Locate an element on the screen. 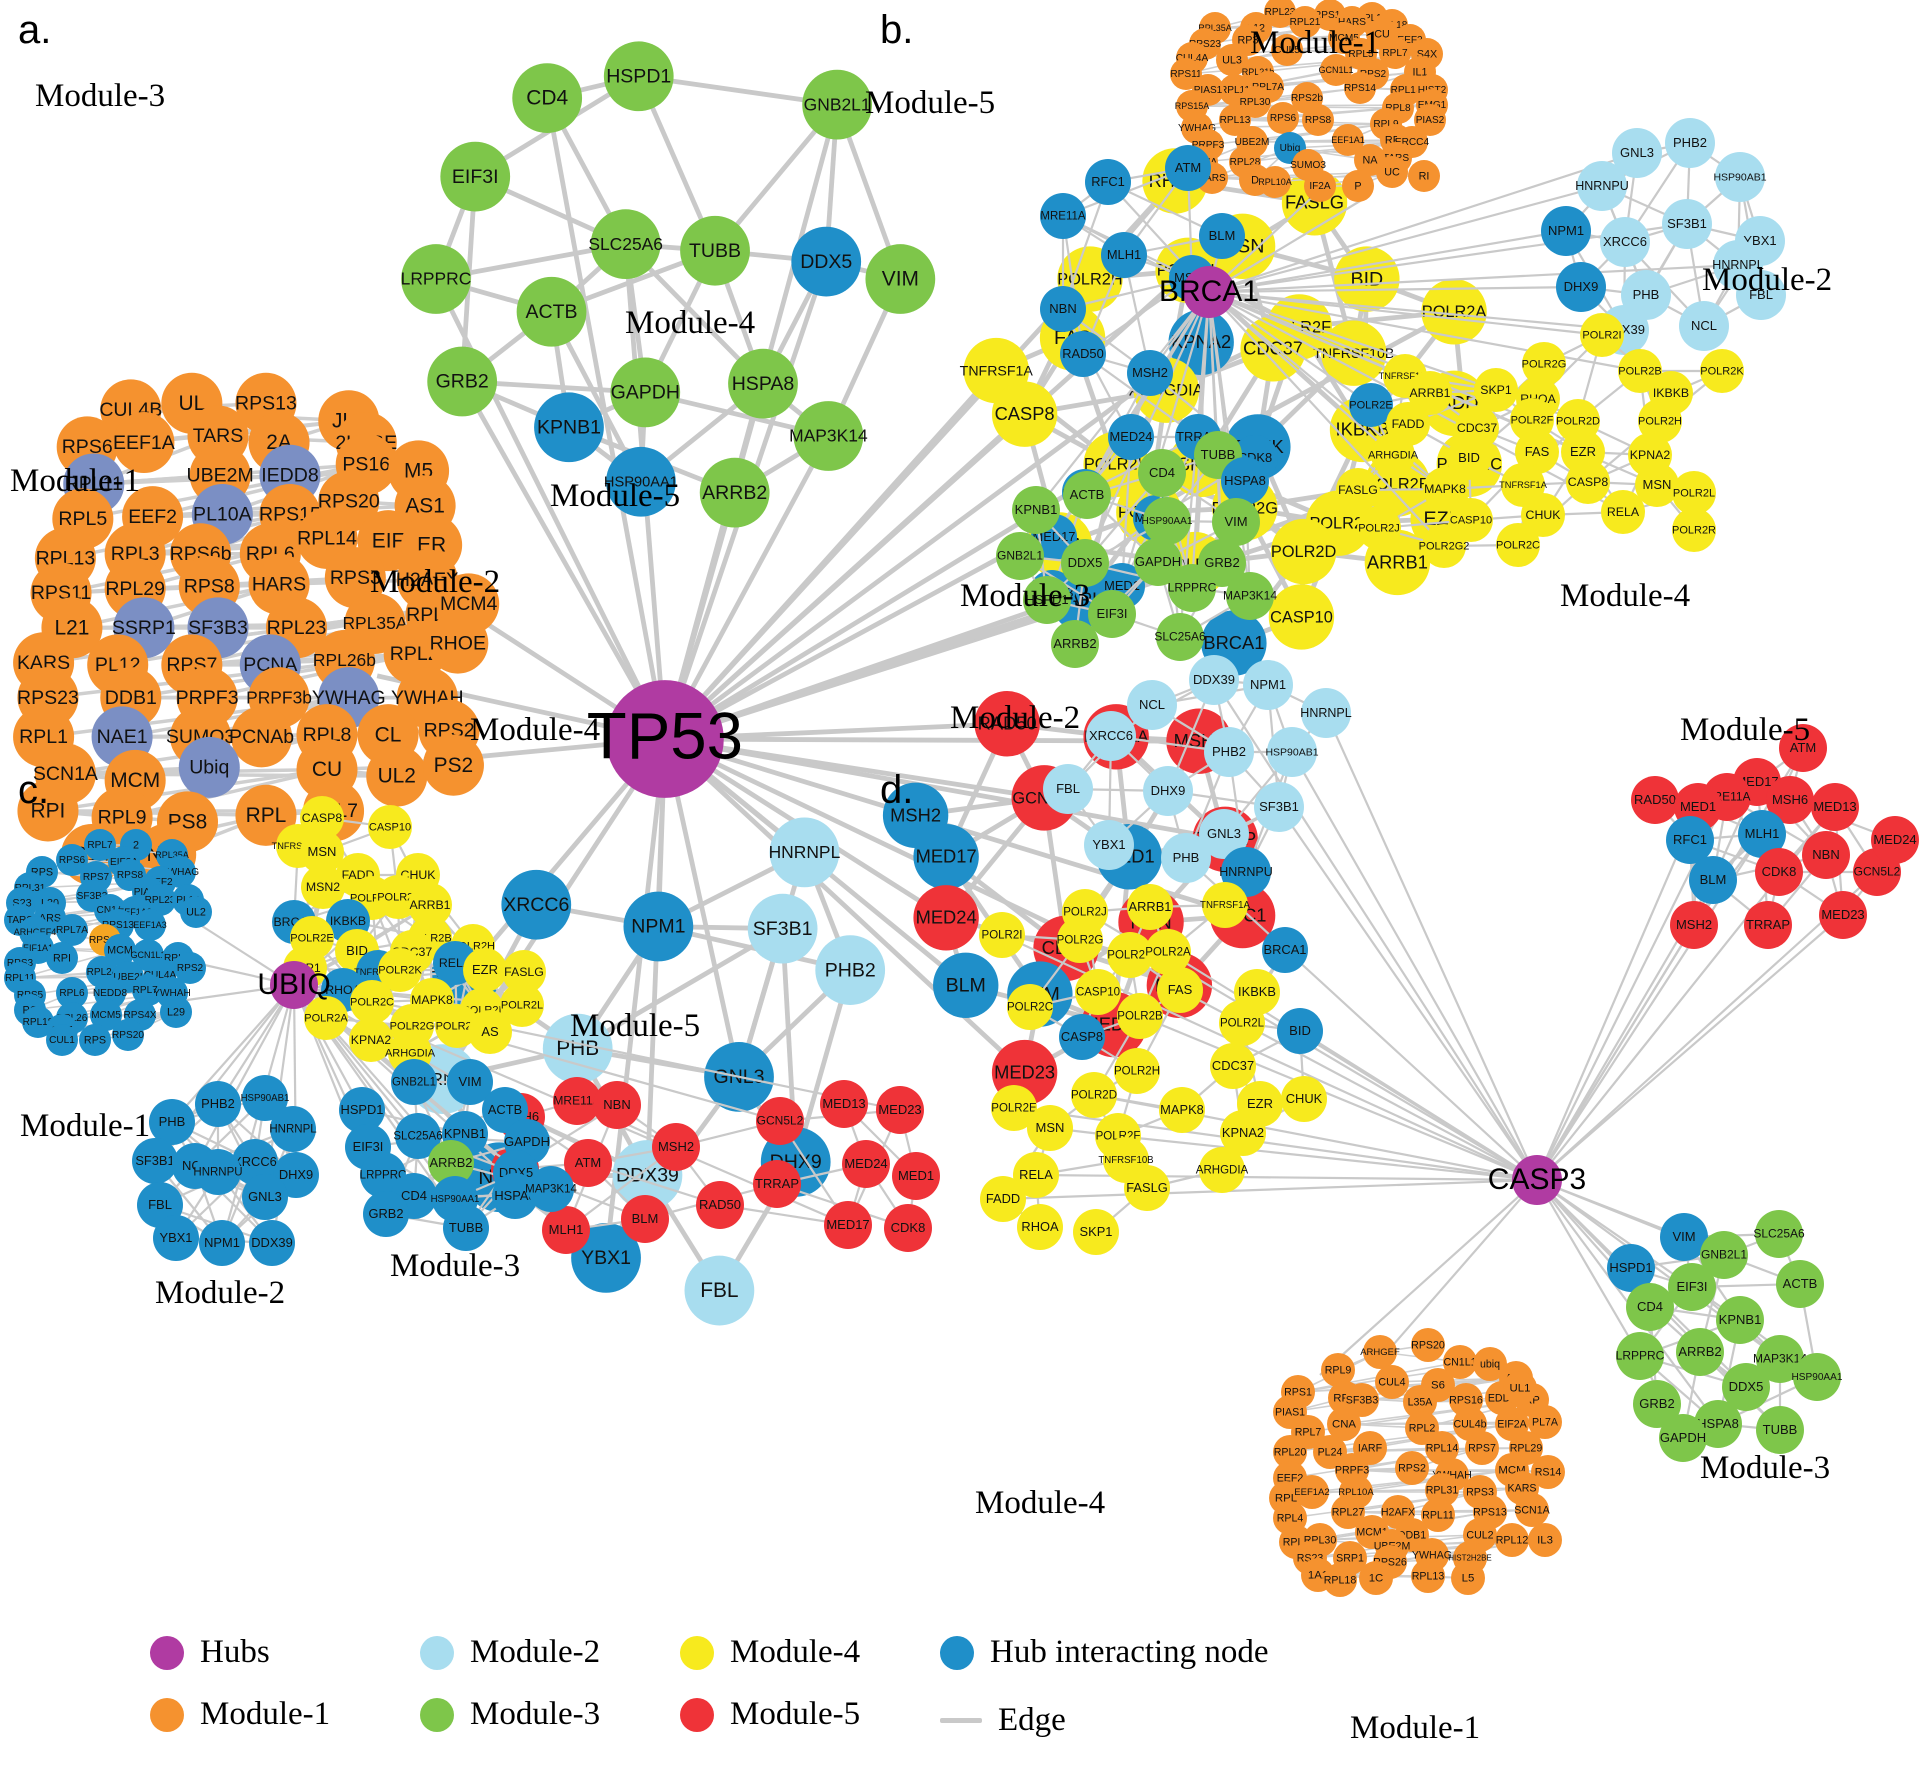 The height and width of the screenshot is (1775, 1923). network-node: BID is located at coordinates (1300, 1031).